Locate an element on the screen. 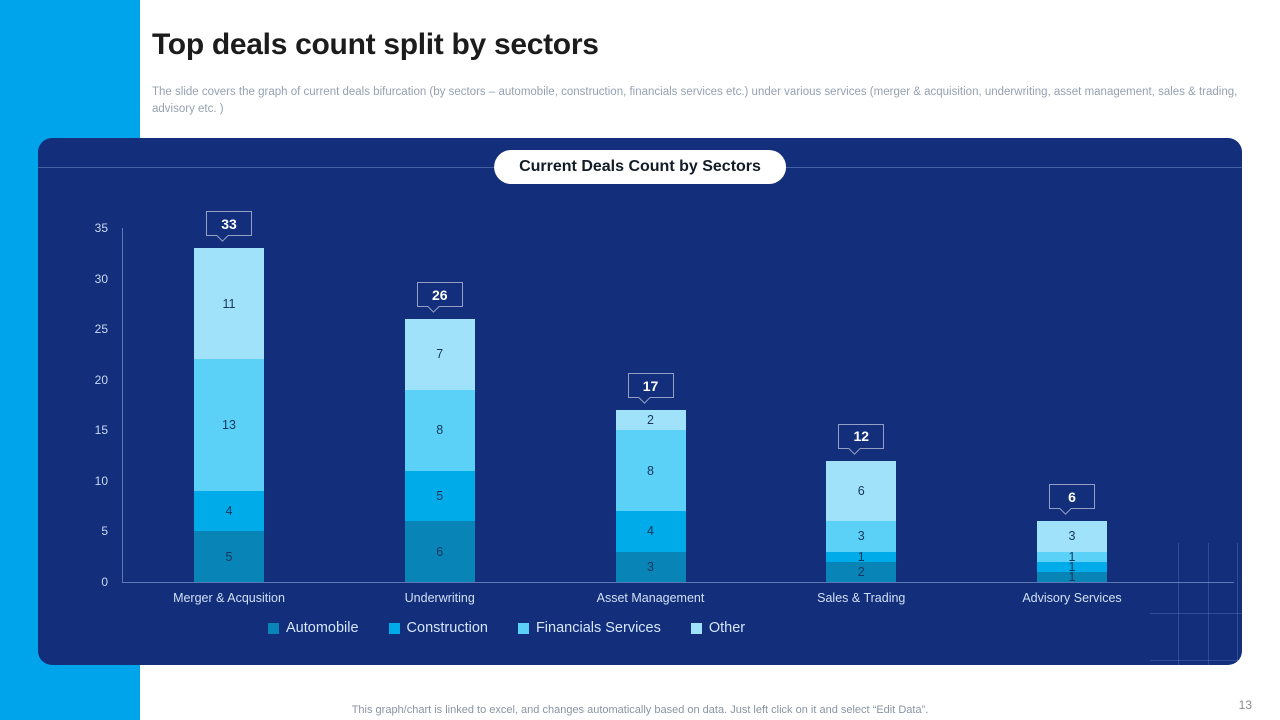 Image resolution: width=1280 pixels, height=720 pixels. y-axis-line is located at coordinates (122, 405).